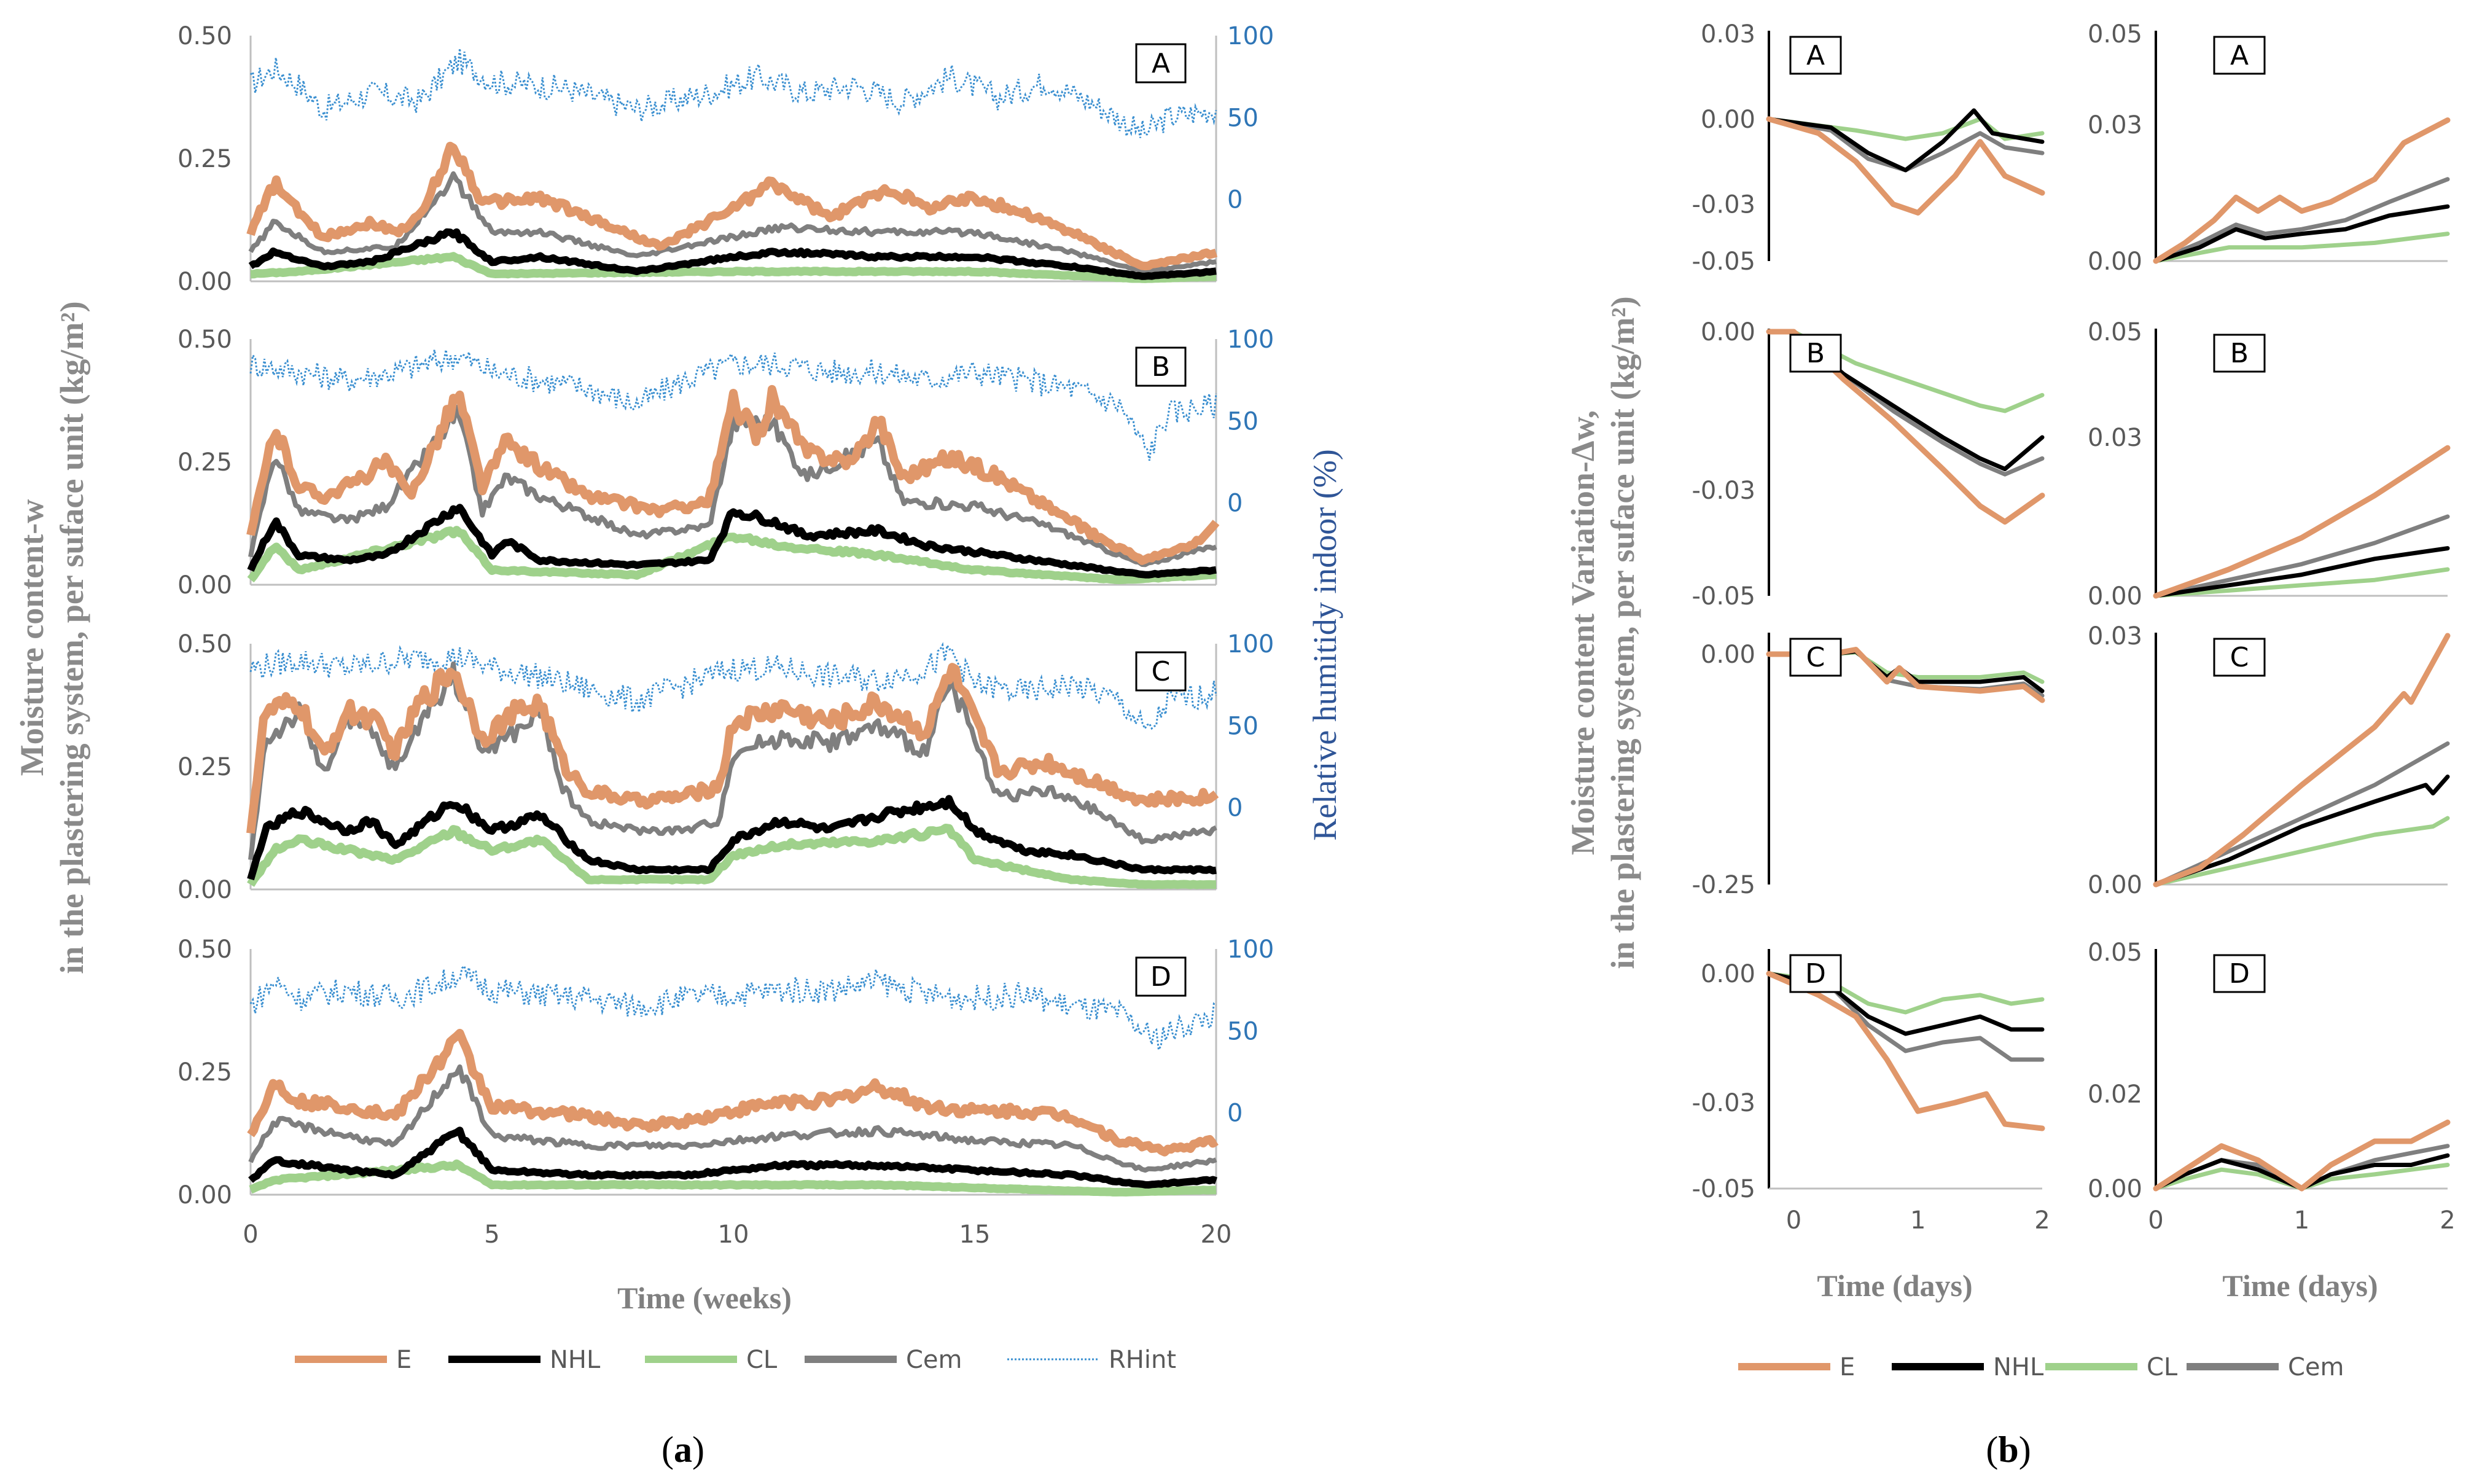  Describe the element at coordinates (2301, 1177) in the screenshot. I see `b-panel-D-right-line-CL` at that location.